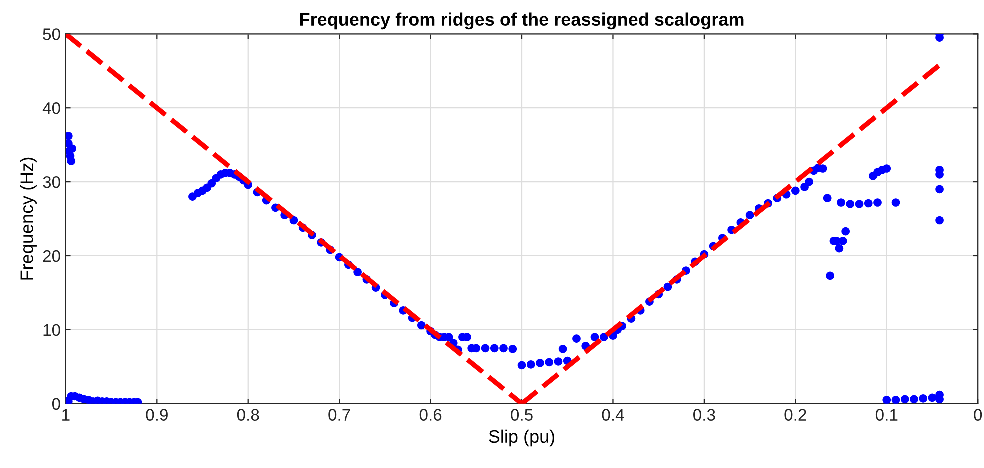 This screenshot has width=984, height=468. I want to click on x-tick-label: 0.5, so click(522, 415).